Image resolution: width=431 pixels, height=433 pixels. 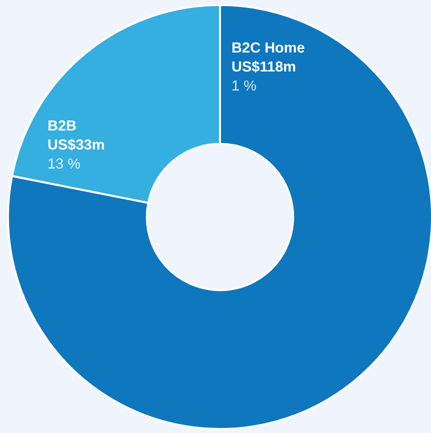 What do you see at coordinates (64, 164) in the screenshot?
I see `text: 13 %` at bounding box center [64, 164].